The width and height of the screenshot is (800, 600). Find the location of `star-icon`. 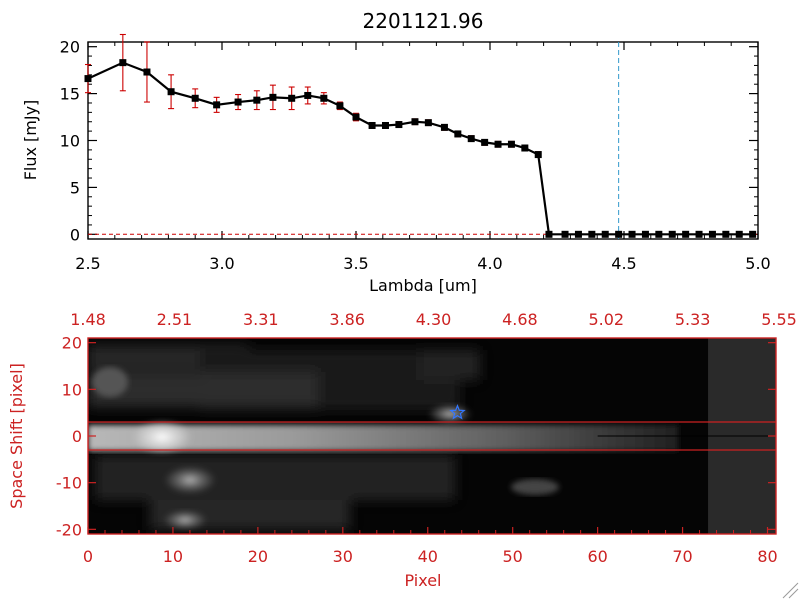

star-icon is located at coordinates (457, 412).